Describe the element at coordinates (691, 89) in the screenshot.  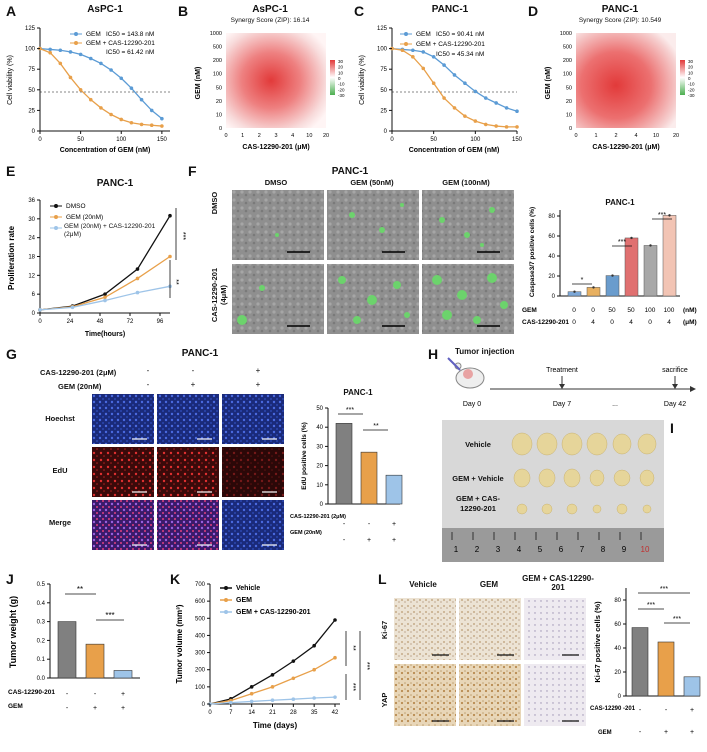
I see `colorbar-tick-label: -20` at that location.